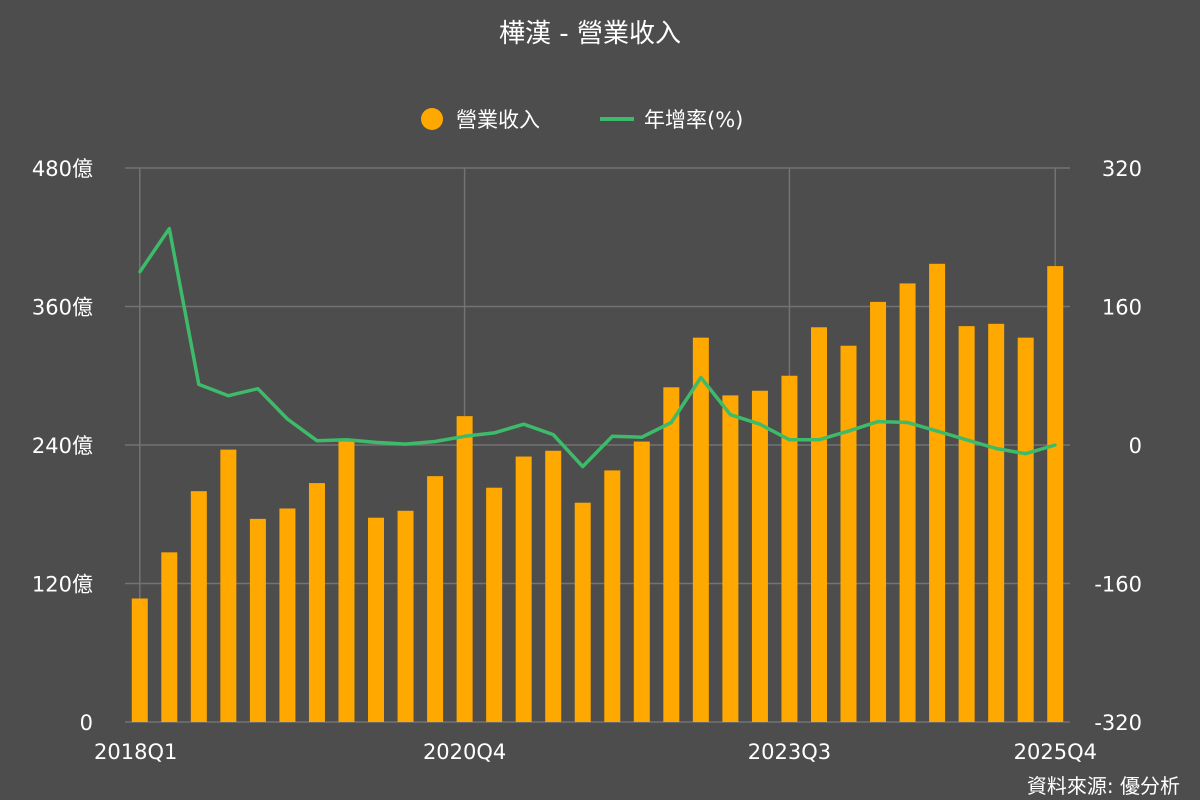 The height and width of the screenshot is (800, 1200). Describe the element at coordinates (1118, 446) in the screenshot. I see `right-axis-ticks: -320 -160 0 160 320` at that location.